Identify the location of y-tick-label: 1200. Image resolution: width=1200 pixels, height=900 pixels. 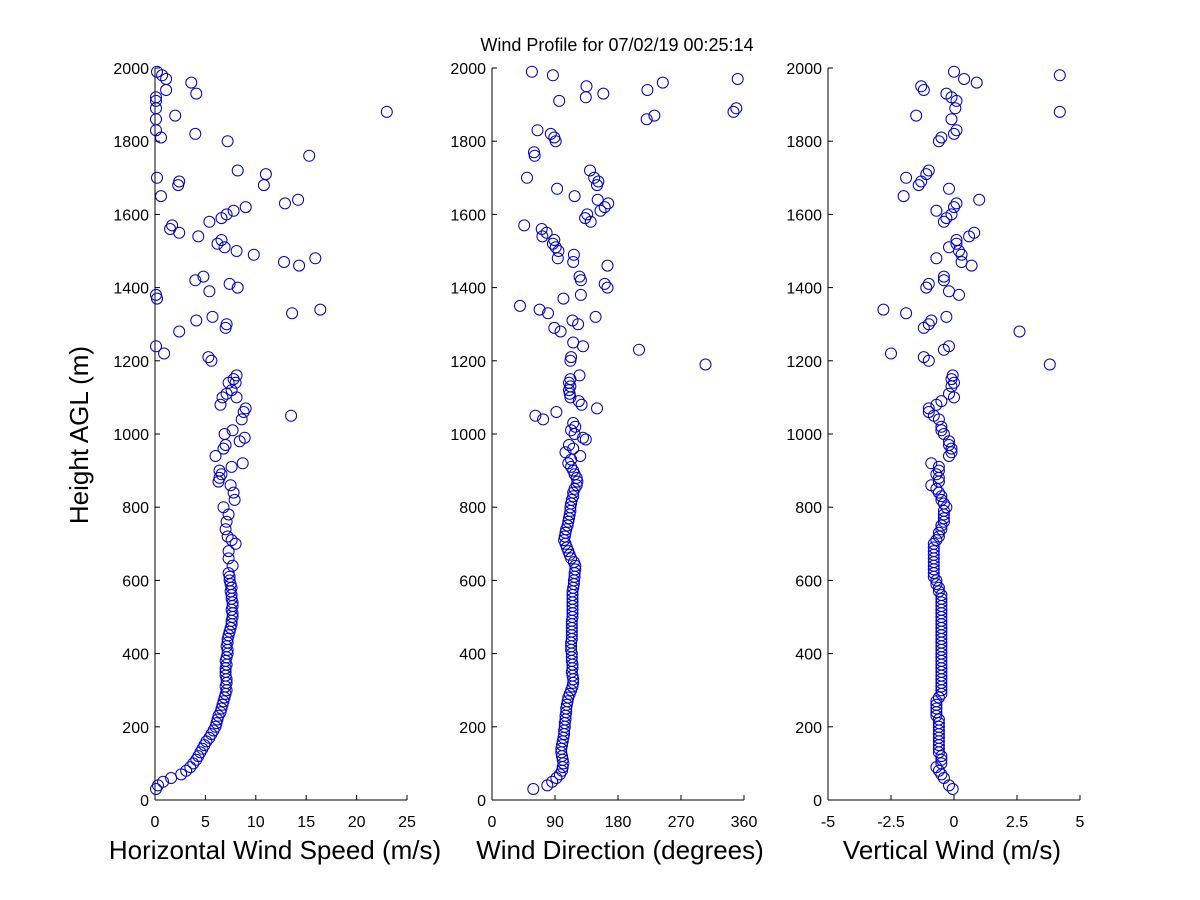
(131, 362).